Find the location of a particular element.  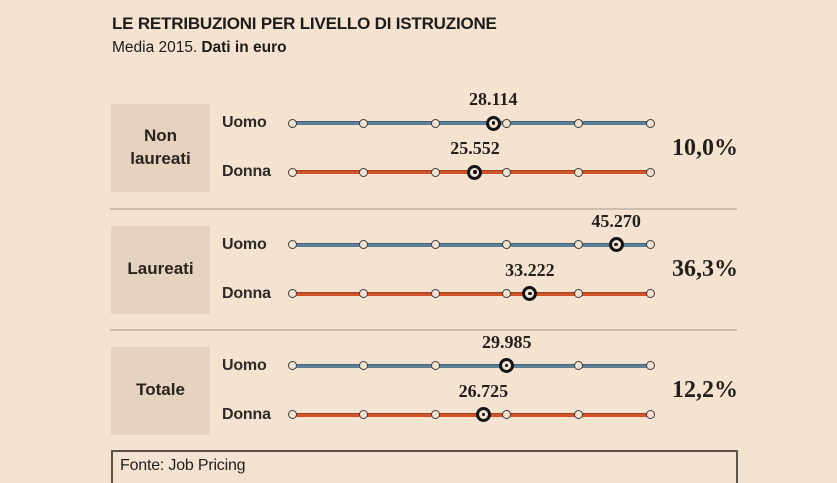

group-label: Non laureati is located at coordinates (160, 147).